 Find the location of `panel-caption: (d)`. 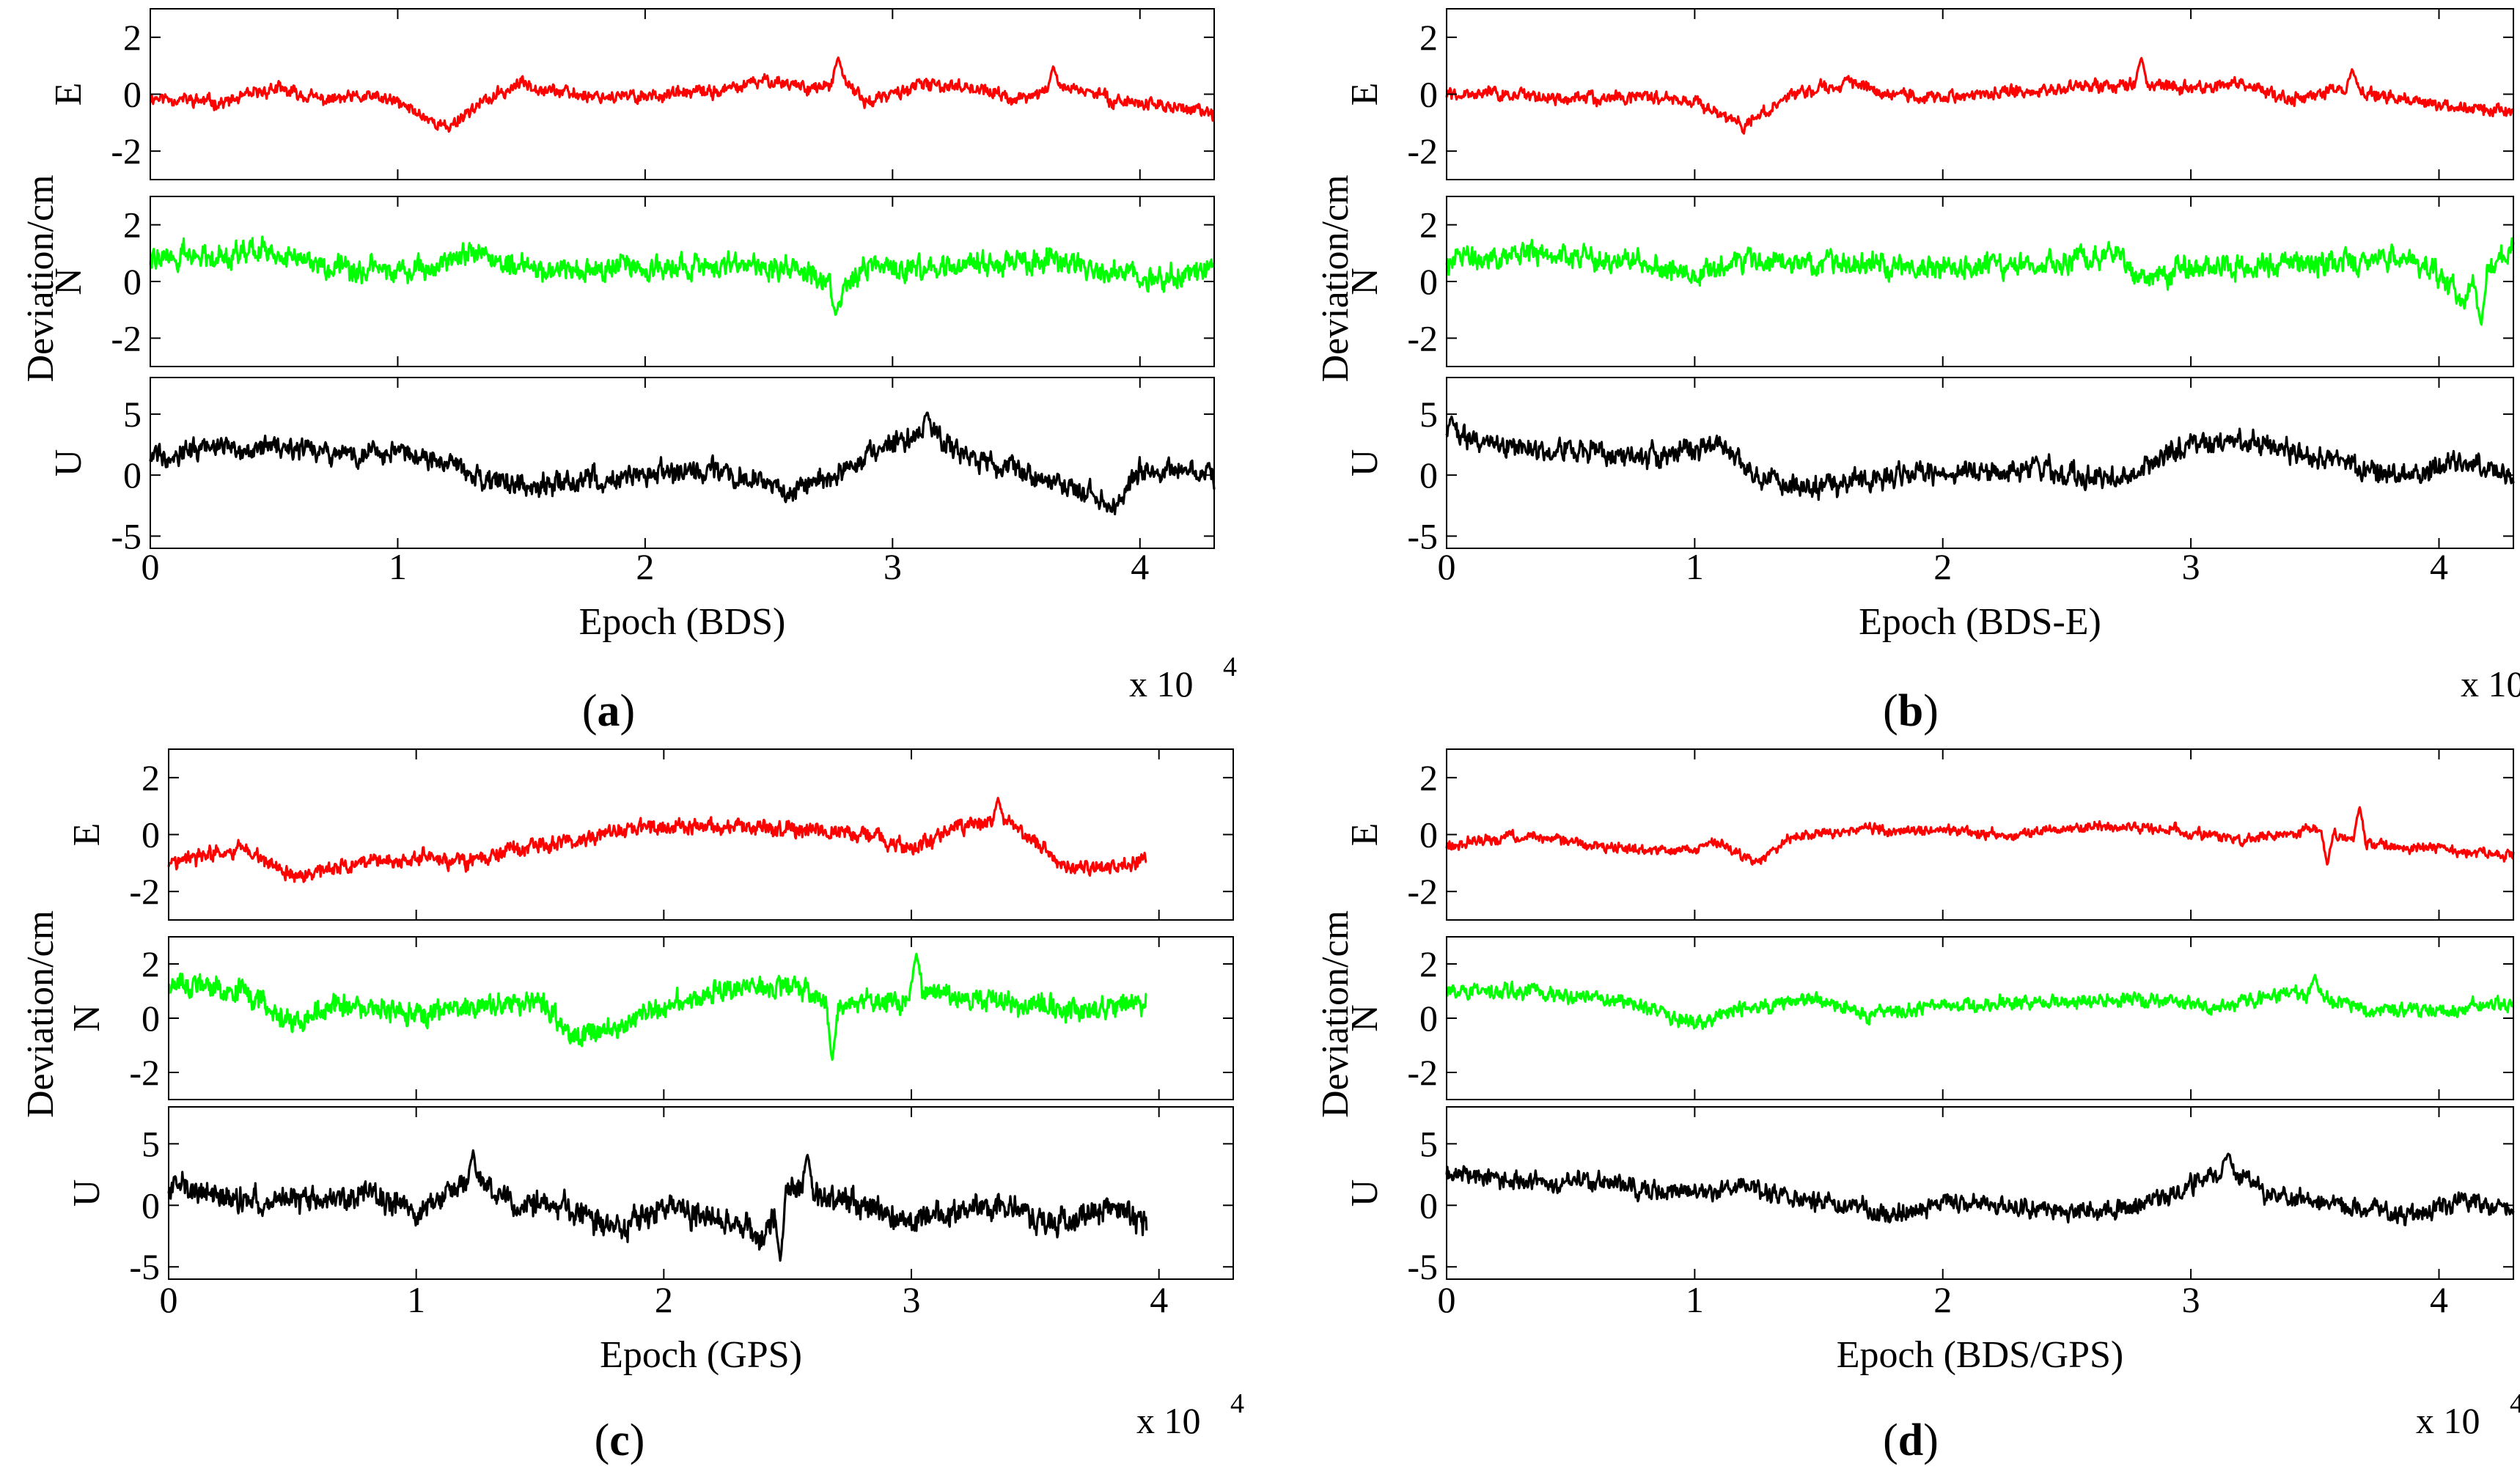

panel-caption: (d) is located at coordinates (1911, 1440).